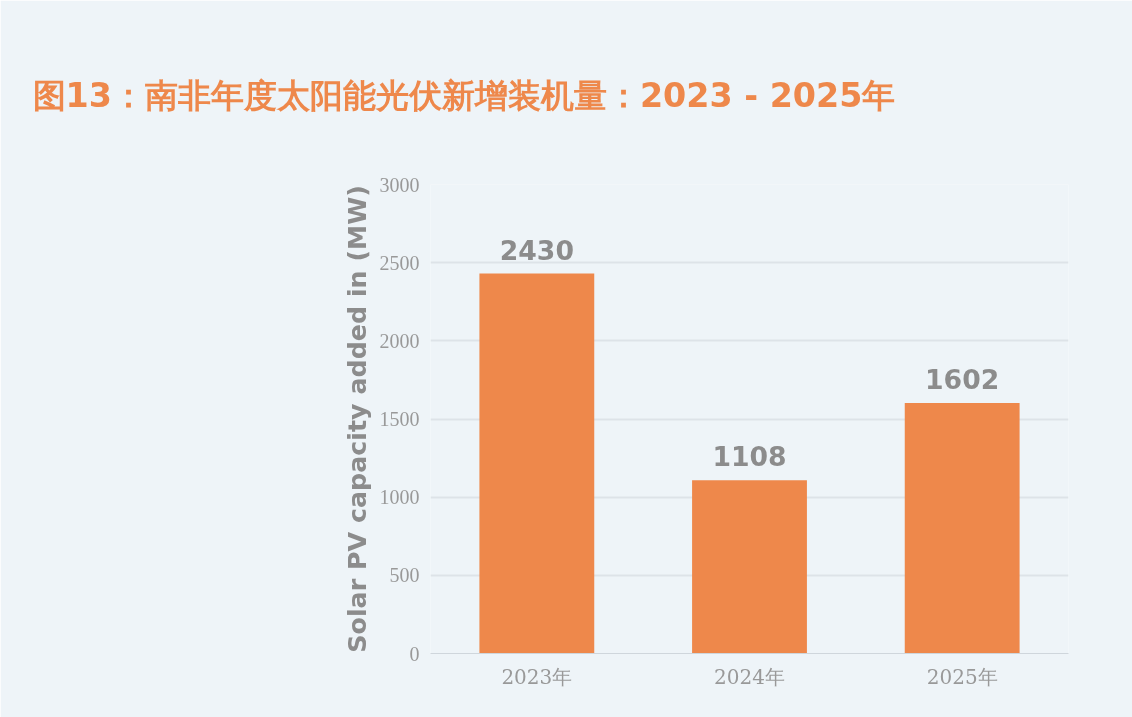  Describe the element at coordinates (399, 184) in the screenshot. I see `y-tick-label: 3000` at that location.